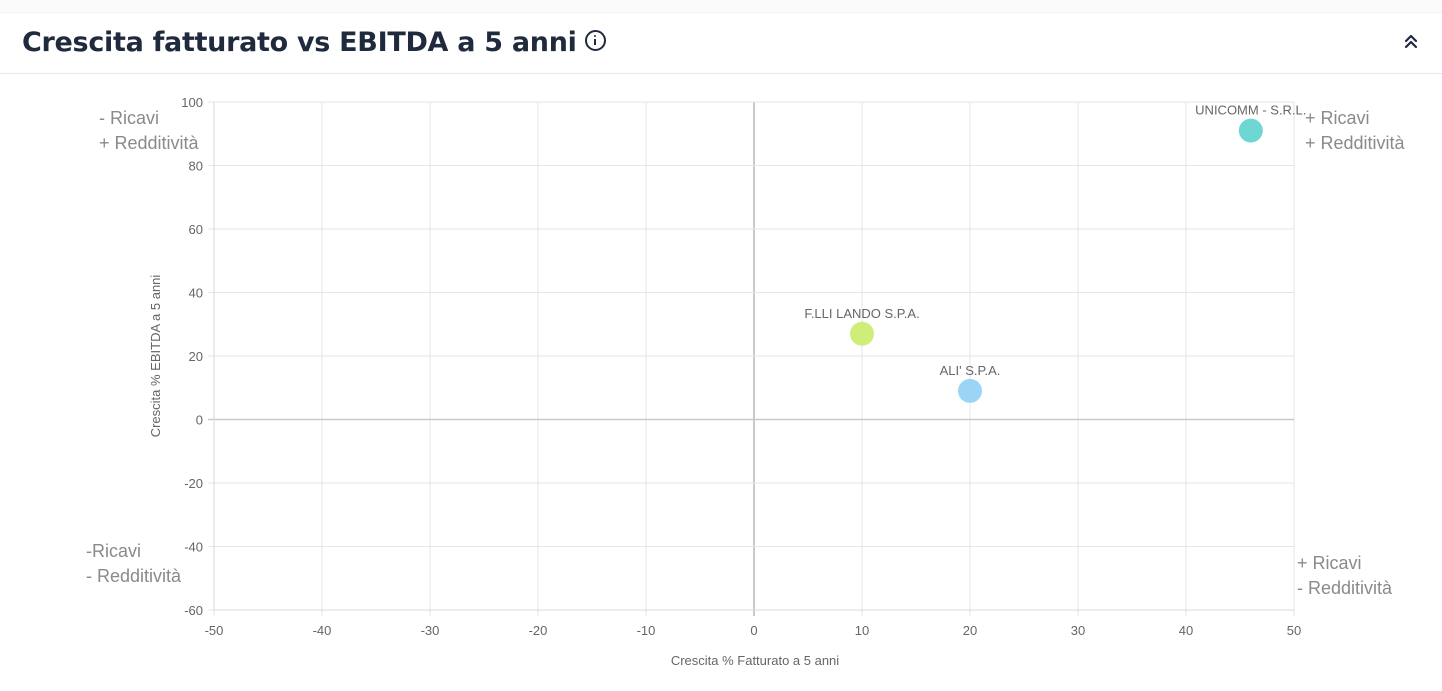 The width and height of the screenshot is (1442, 691). I want to click on quadrant-label-top-right: + Ricavi, so click(1337, 118).